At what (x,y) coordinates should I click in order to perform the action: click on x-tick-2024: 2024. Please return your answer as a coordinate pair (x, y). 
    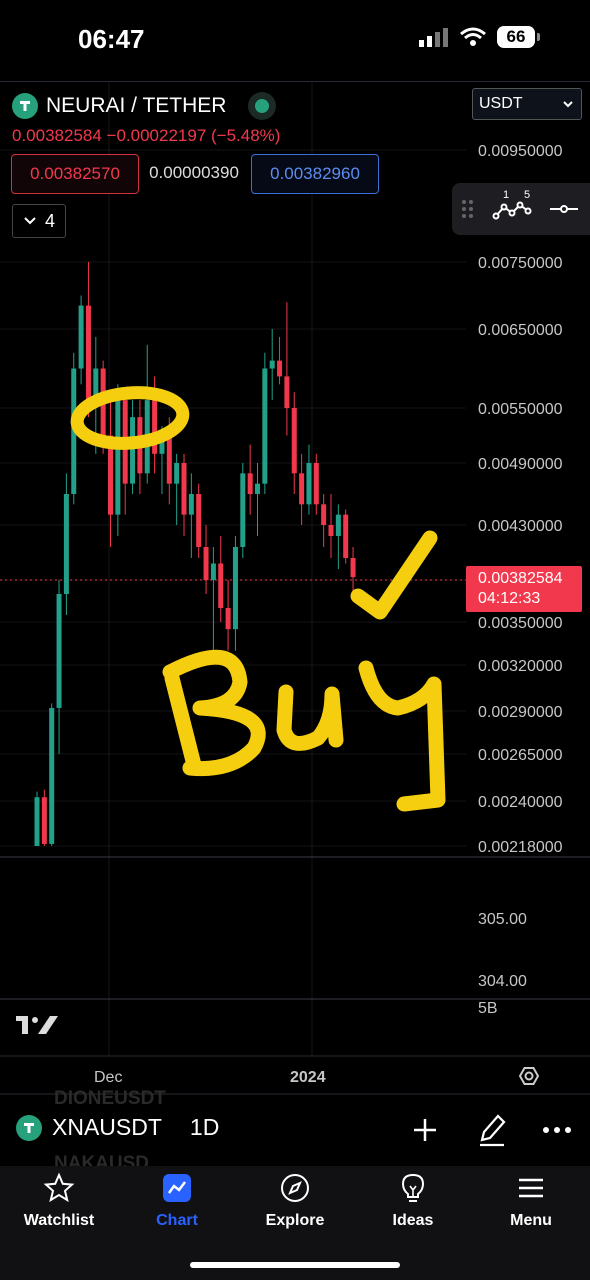
    Looking at the image, I should click on (308, 1077).